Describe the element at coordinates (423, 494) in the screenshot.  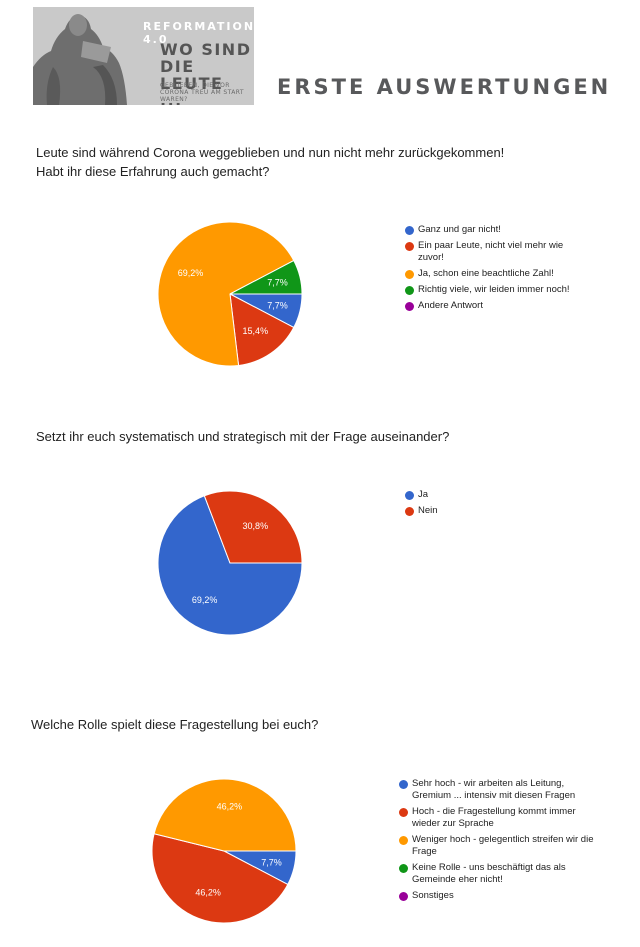
I see `legend-label: Ja` at that location.